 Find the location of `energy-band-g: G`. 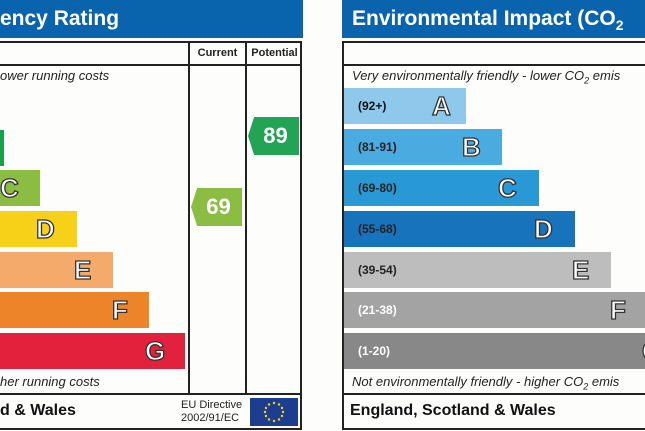

energy-band-g: G is located at coordinates (92, 351).